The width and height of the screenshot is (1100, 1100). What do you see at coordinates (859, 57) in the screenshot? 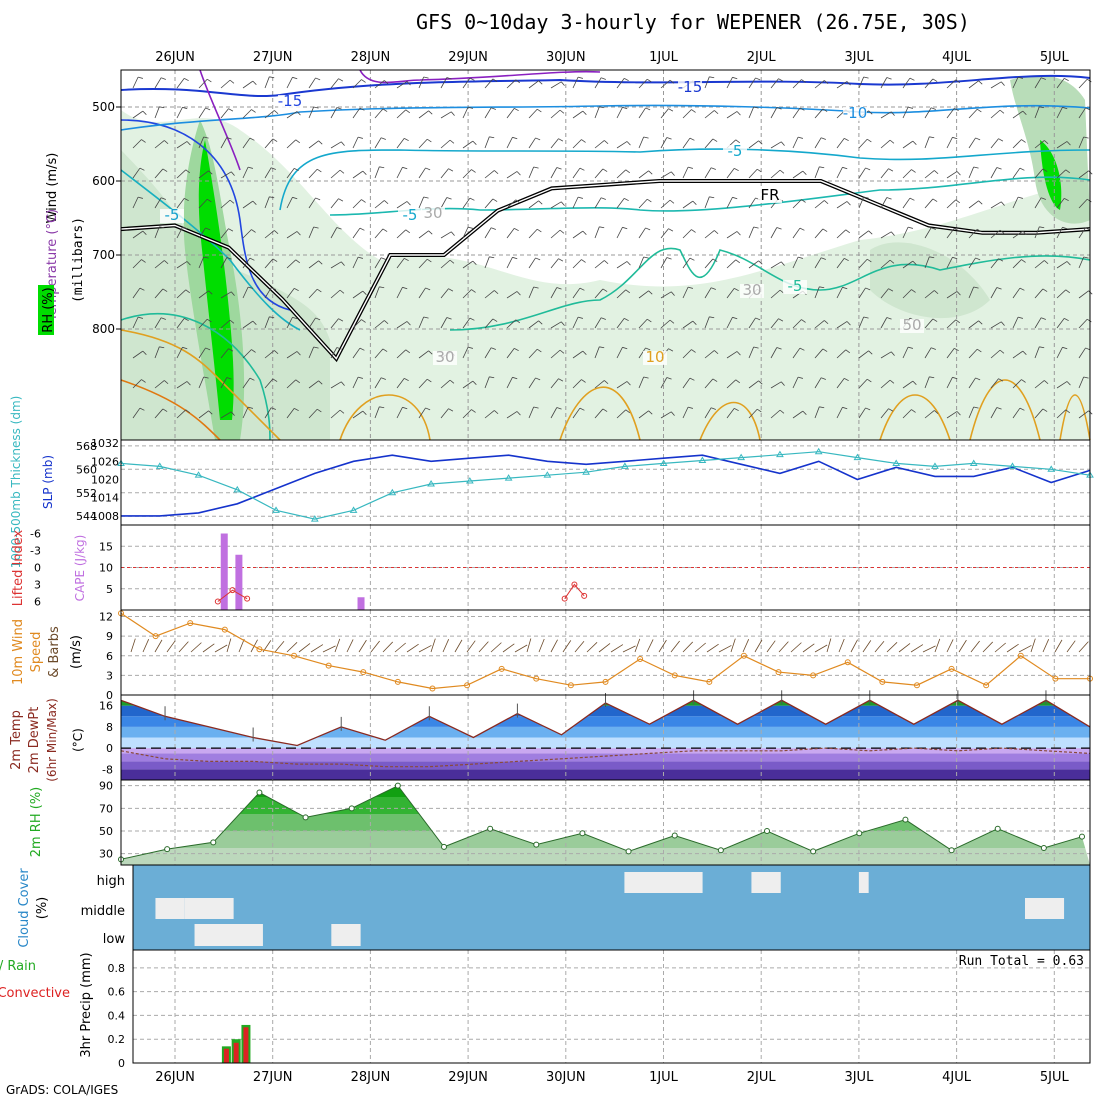
I see `x-tick-label-top: 3JUL` at bounding box center [859, 57].